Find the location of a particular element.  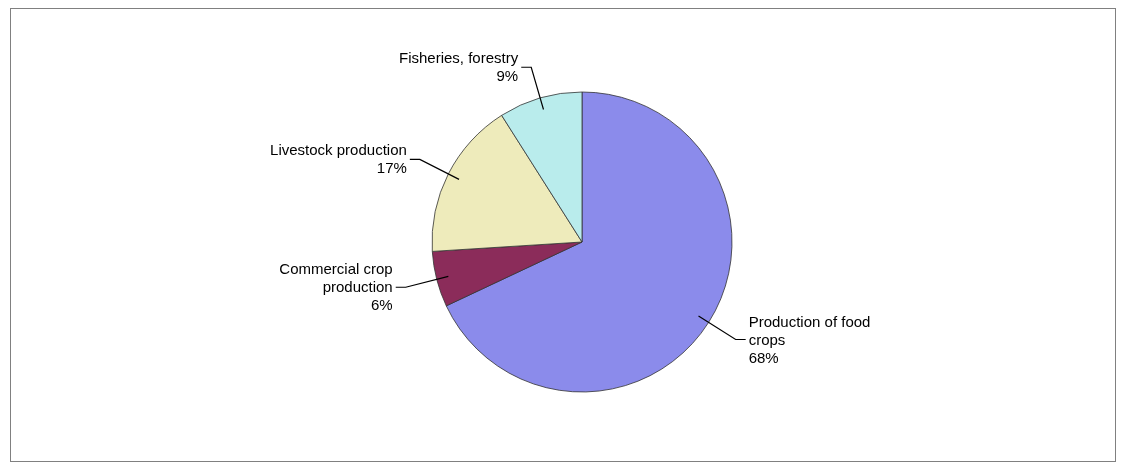

slice-label: Fisheries, forestry is located at coordinates (459, 58).